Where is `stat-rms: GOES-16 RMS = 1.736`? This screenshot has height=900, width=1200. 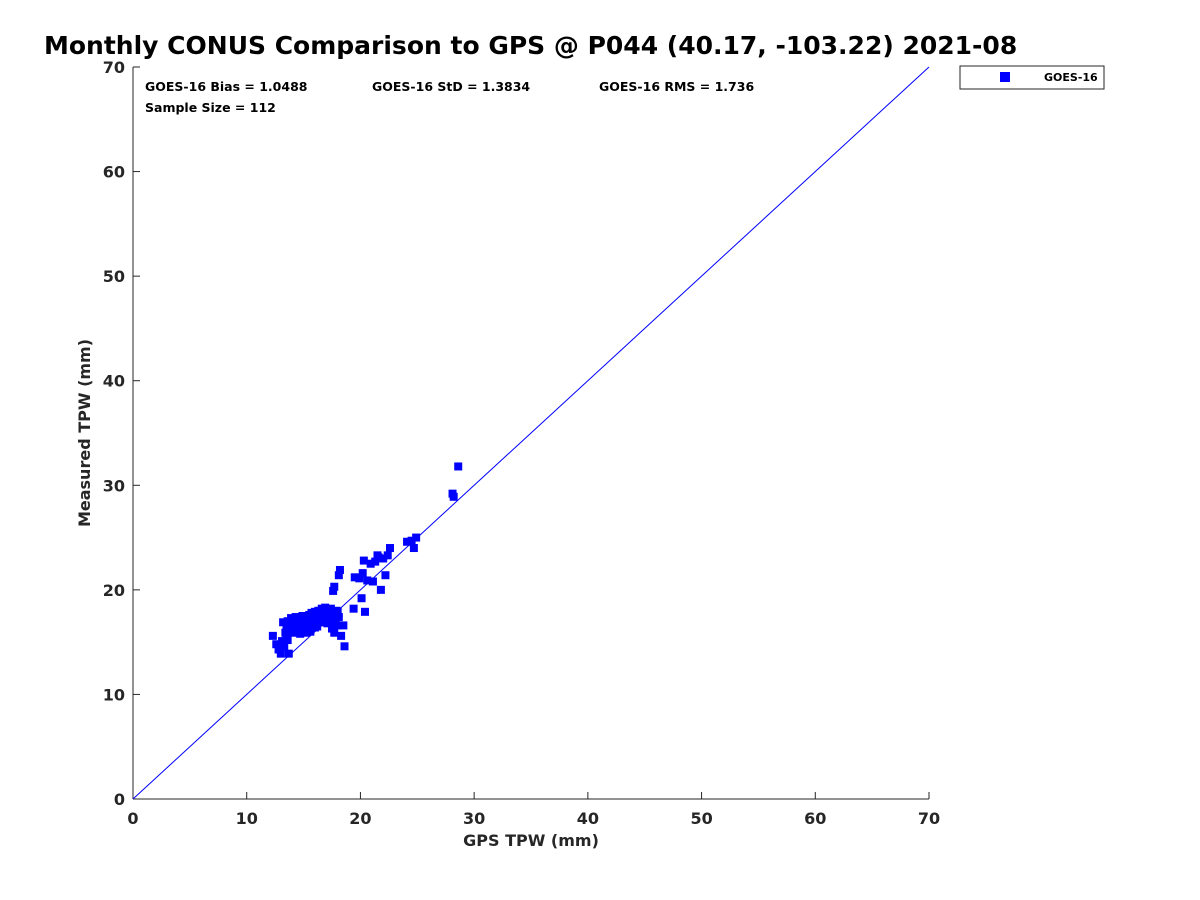 stat-rms: GOES-16 RMS = 1.736 is located at coordinates (676, 86).